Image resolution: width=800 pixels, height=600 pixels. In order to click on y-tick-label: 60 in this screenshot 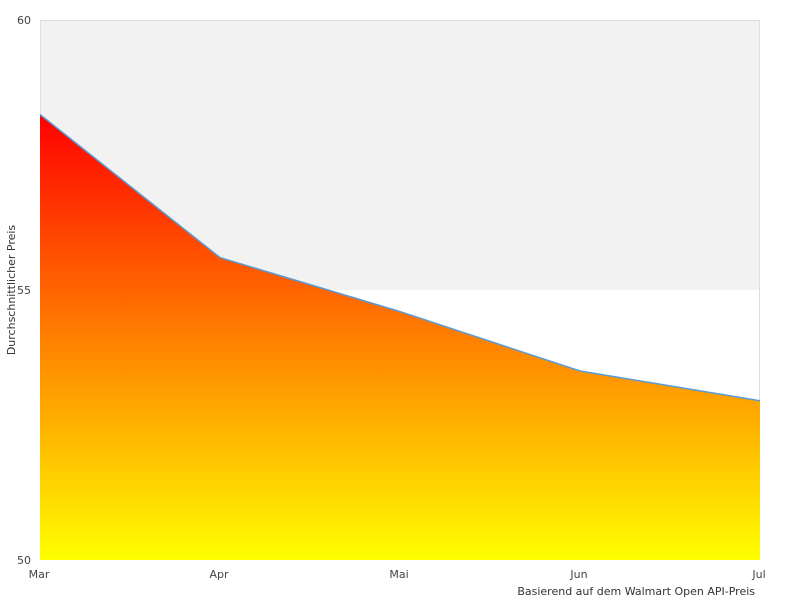, I will do `click(24, 20)`.